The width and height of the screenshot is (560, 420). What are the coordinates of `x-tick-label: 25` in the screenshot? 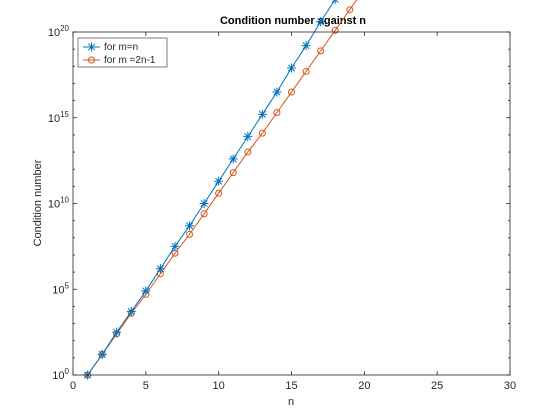 It's located at (437, 386).